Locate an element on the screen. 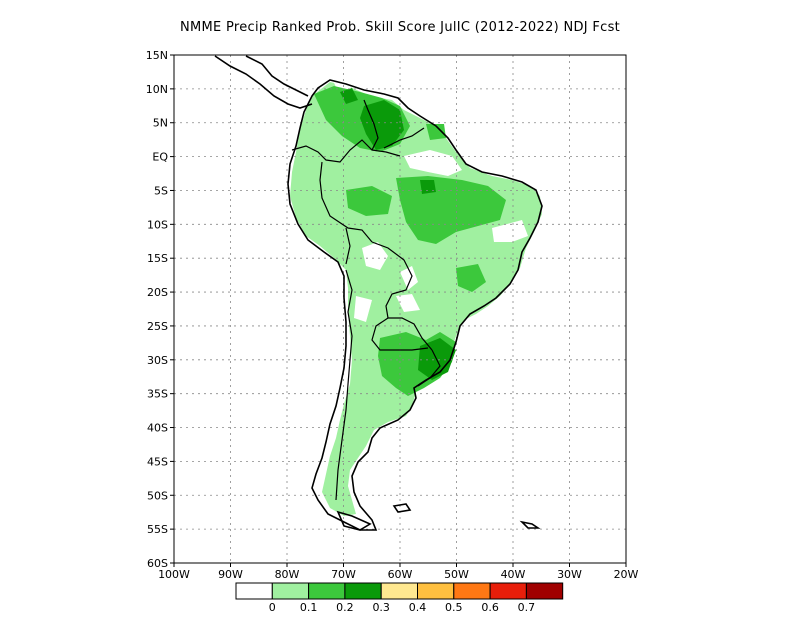 The image size is (800, 618). lon-tick-label: 90W is located at coordinates (230, 574).